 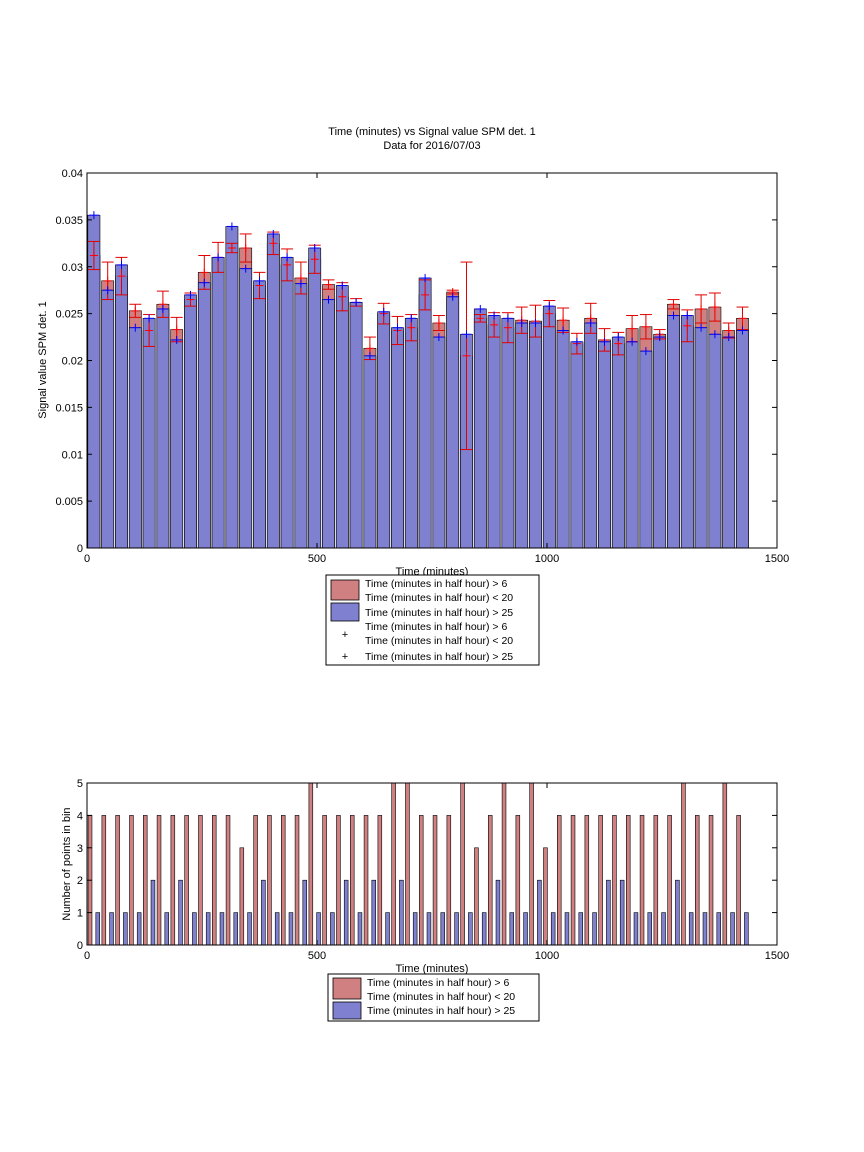 I want to click on chart1-xtick-label: 500, so click(x=317, y=559).